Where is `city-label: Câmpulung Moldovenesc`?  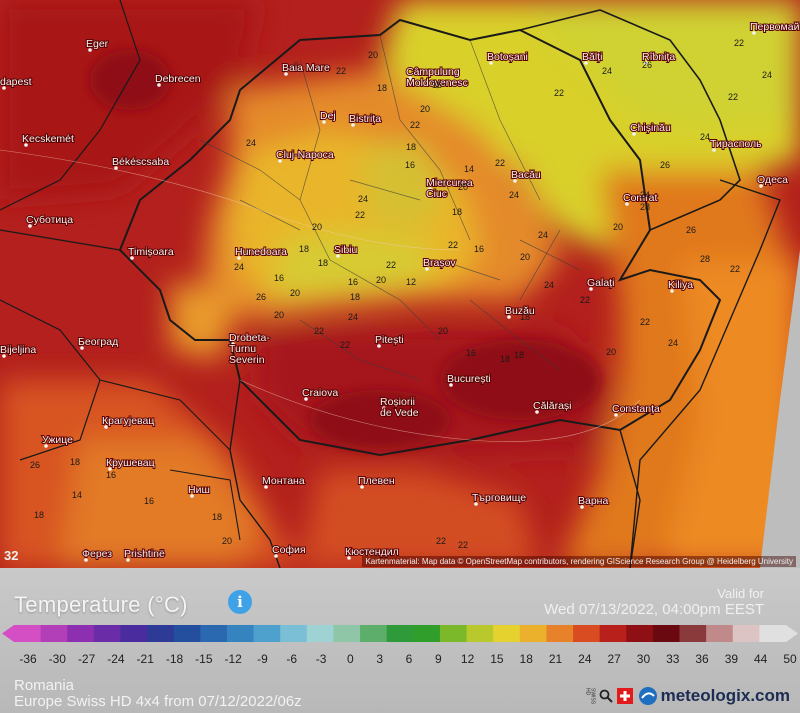
city-label: Câmpulung Moldovenesc is located at coordinates (437, 77).